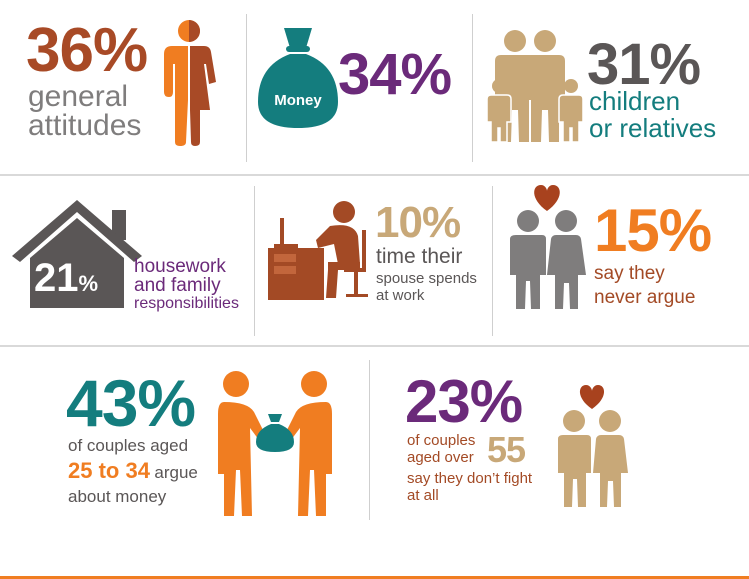 The width and height of the screenshot is (749, 579). I want to click on desk-worker-icon, so click(320, 251).